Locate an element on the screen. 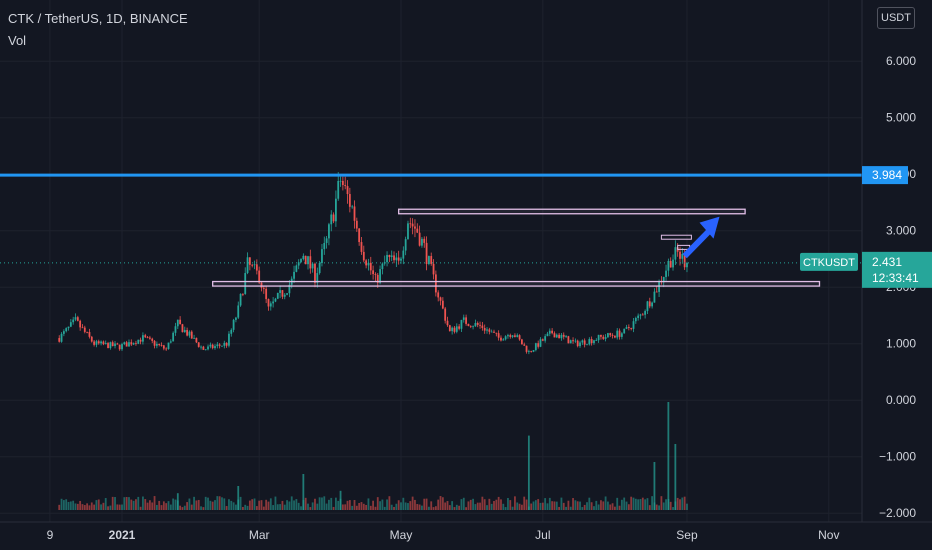  time-axis: 9 2021 Mar May Jul Sep Nov is located at coordinates (443, 535).